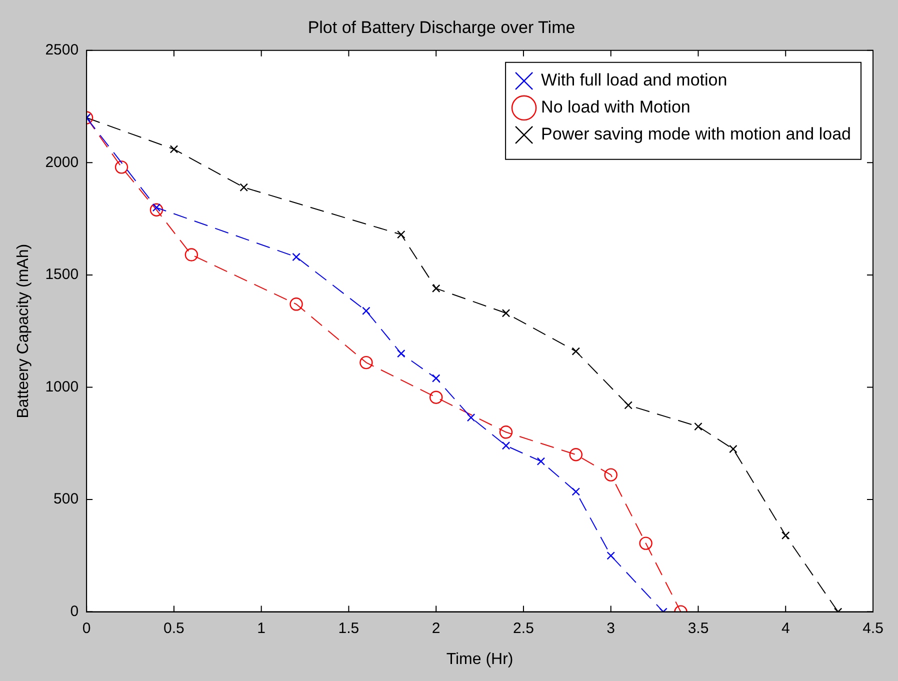 The height and width of the screenshot is (681, 898). I want to click on x-tick-label: 4, so click(785, 628).